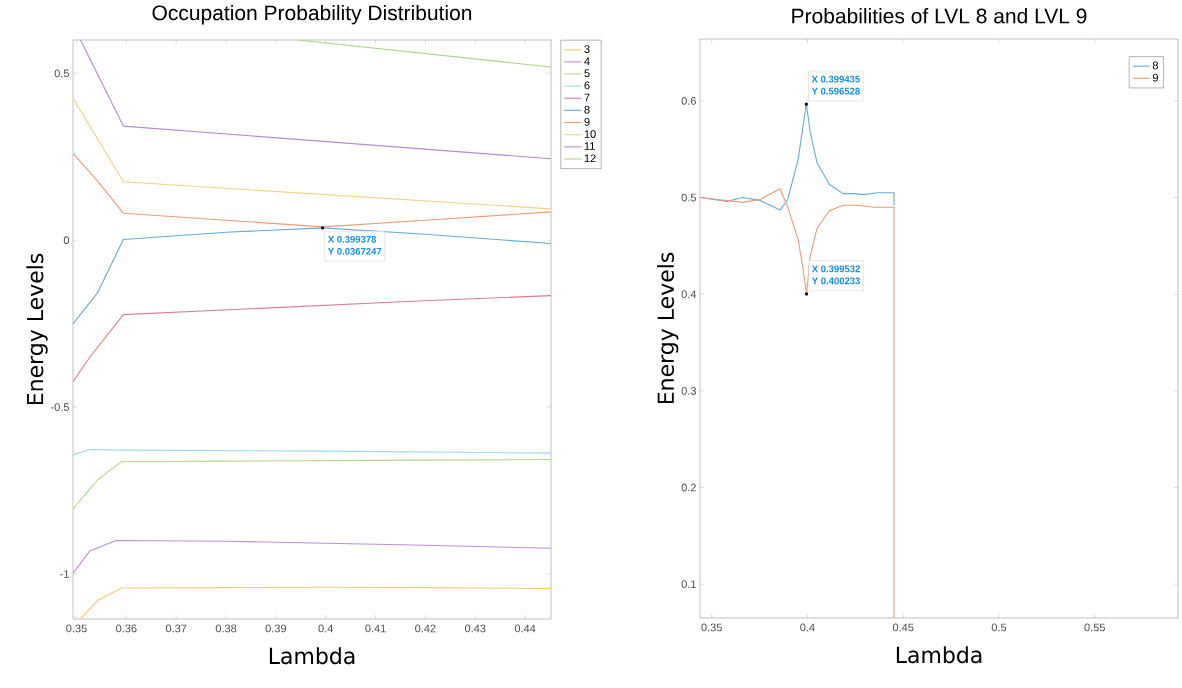  I want to click on y-tick-label: 0.6, so click(688, 100).